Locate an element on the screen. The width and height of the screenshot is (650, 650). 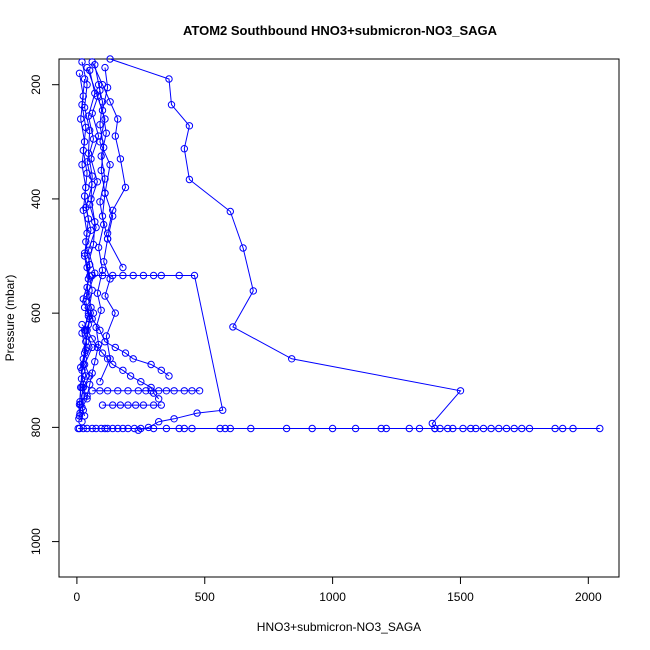
y-tick-label: 800 is located at coordinates (36, 427).